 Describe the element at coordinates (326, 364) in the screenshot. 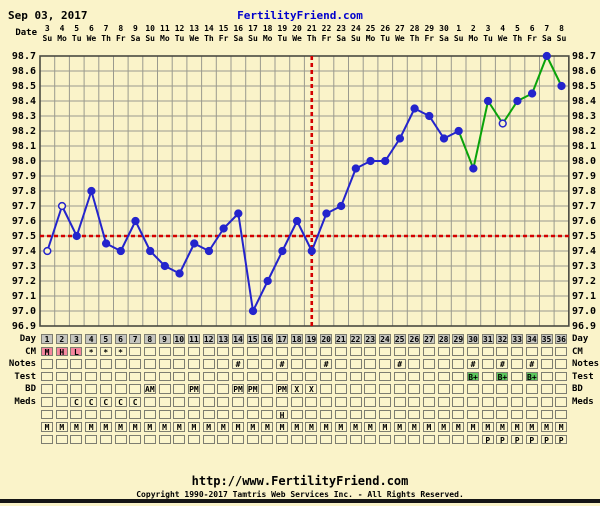

I see `notes-cell-day-20: #` at that location.